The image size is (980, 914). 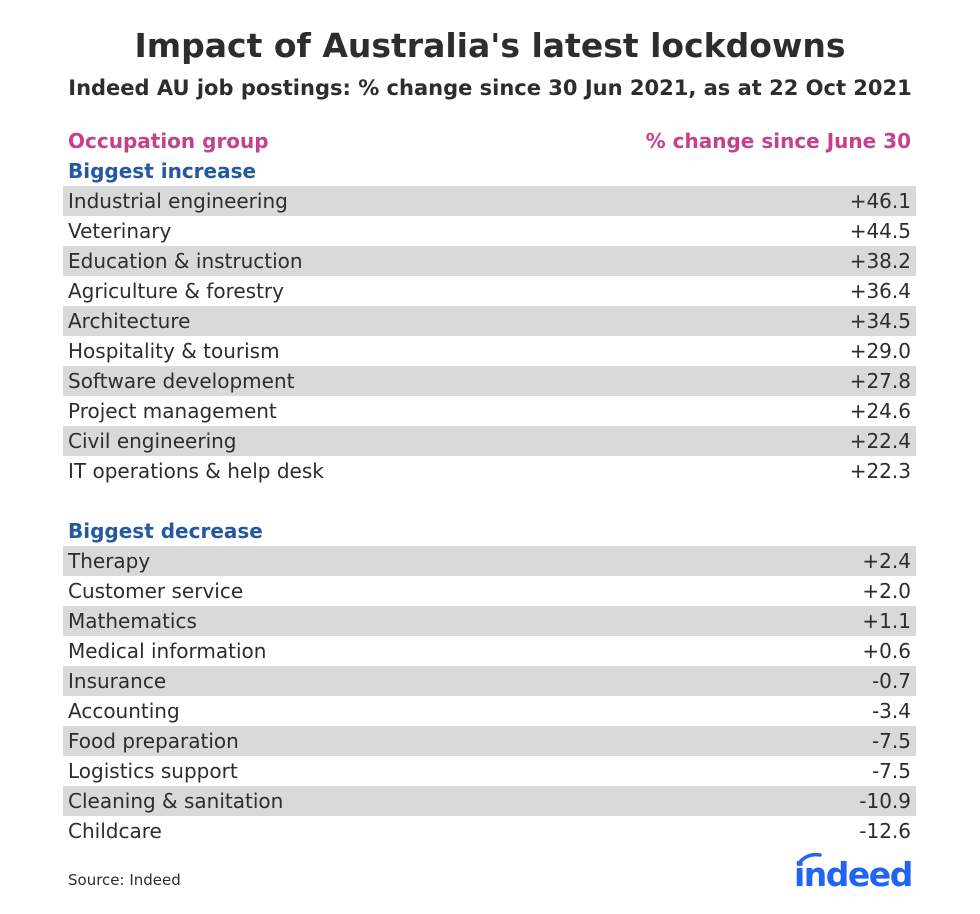 I want to click on row-label: IT operations & help desk, so click(x=196, y=471).